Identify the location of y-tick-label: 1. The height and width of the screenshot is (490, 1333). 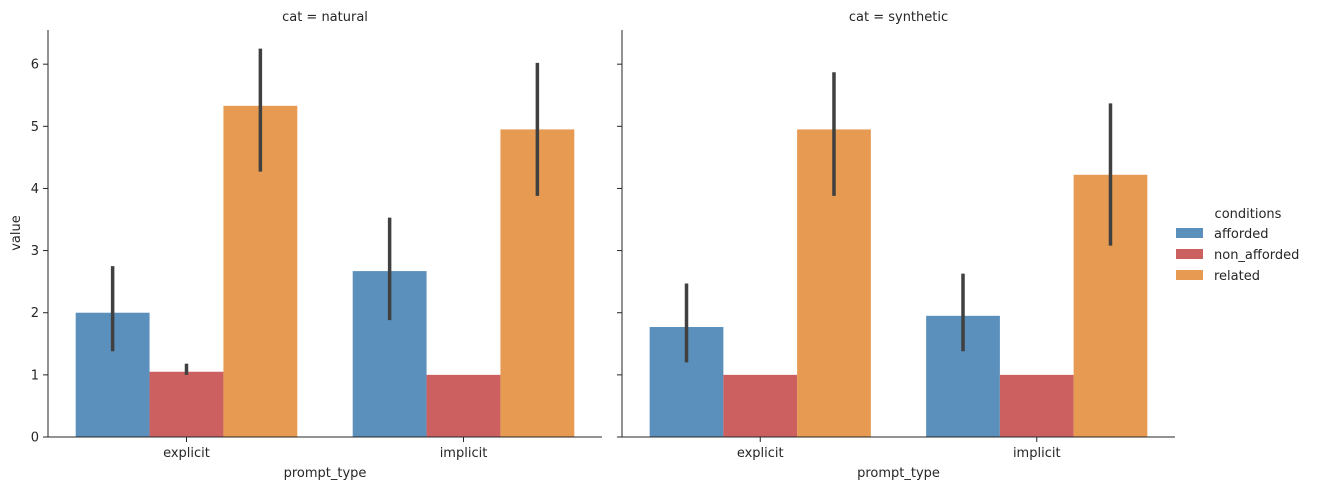
(35, 375).